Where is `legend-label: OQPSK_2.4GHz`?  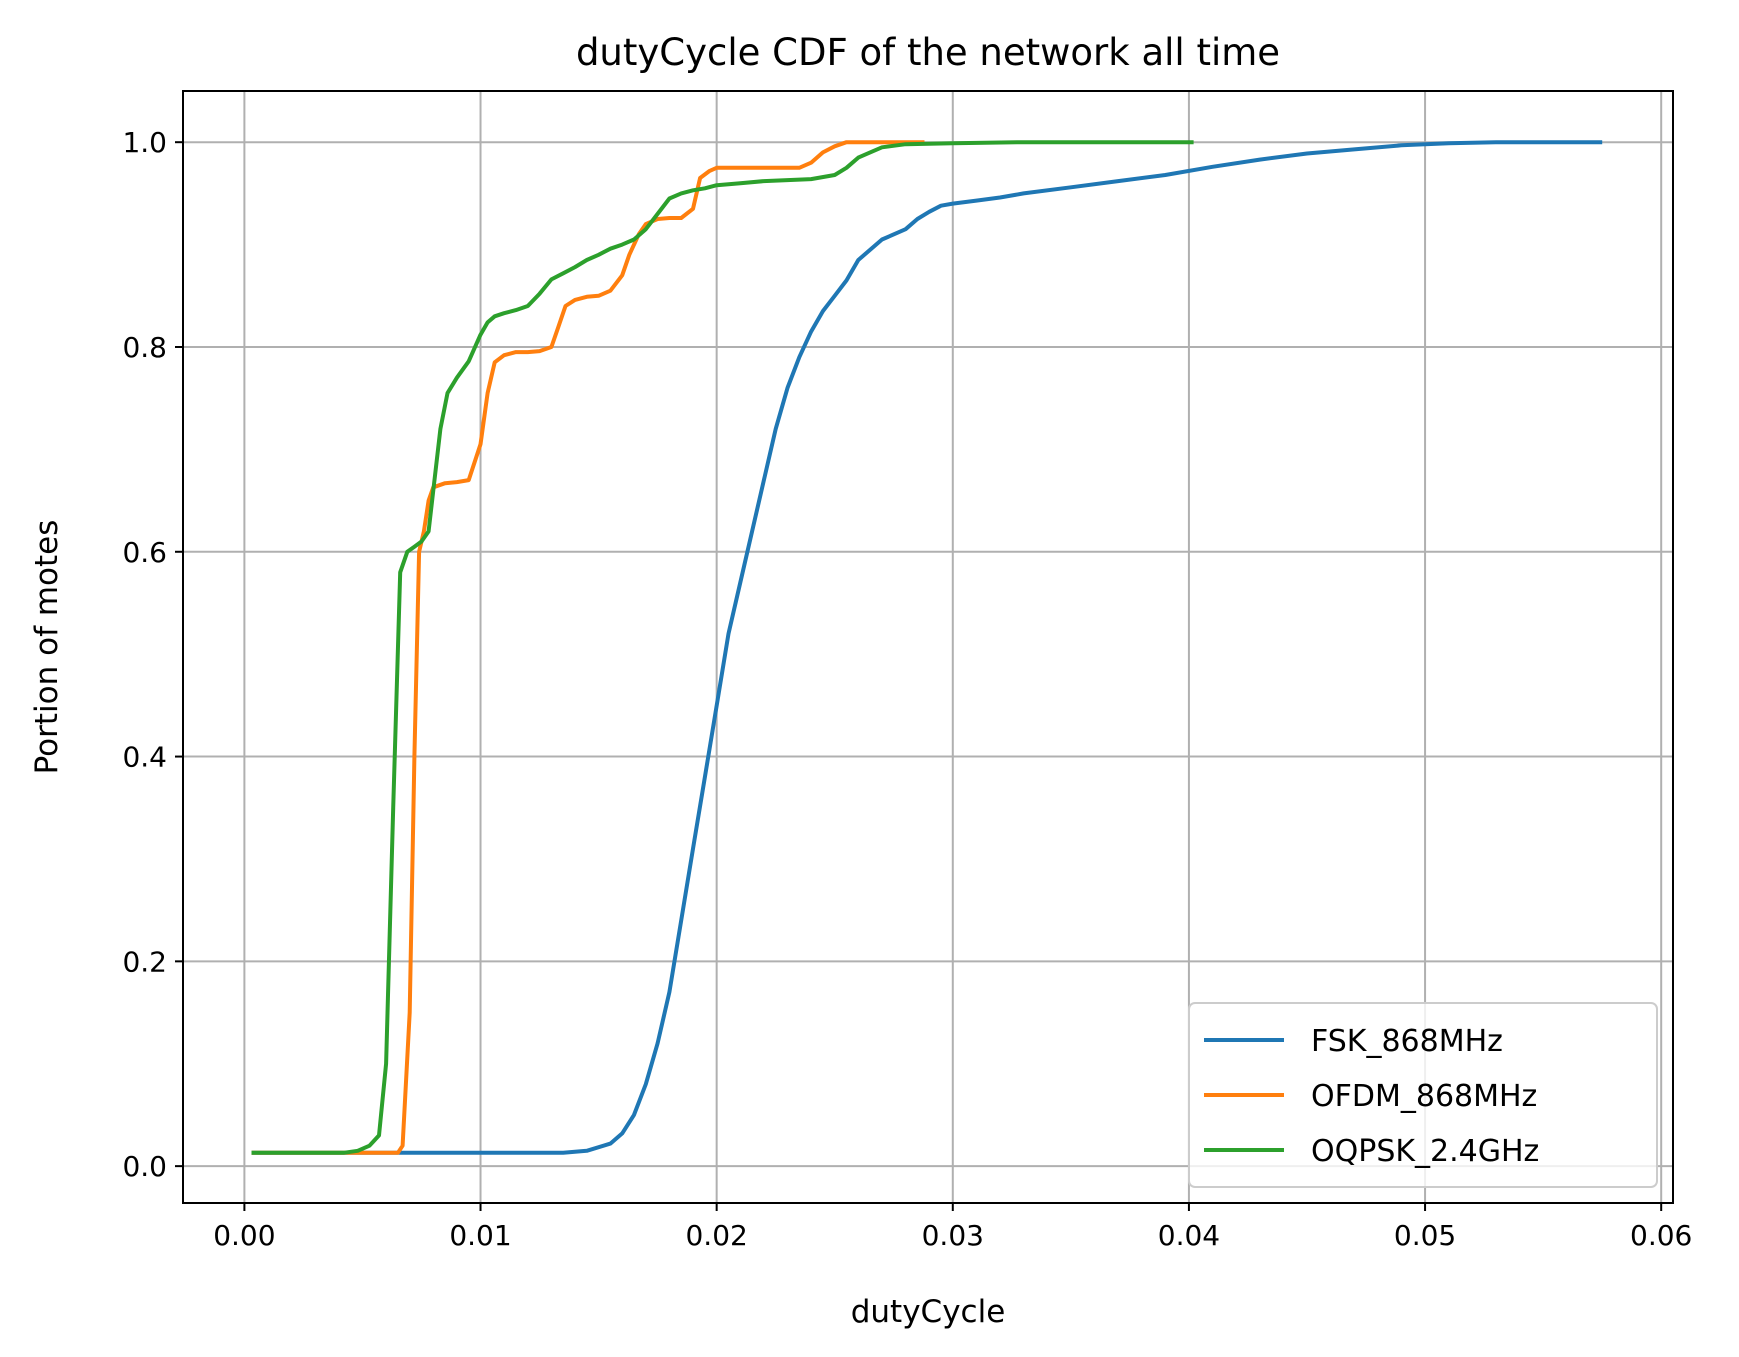 legend-label: OQPSK_2.4GHz is located at coordinates (1425, 1151).